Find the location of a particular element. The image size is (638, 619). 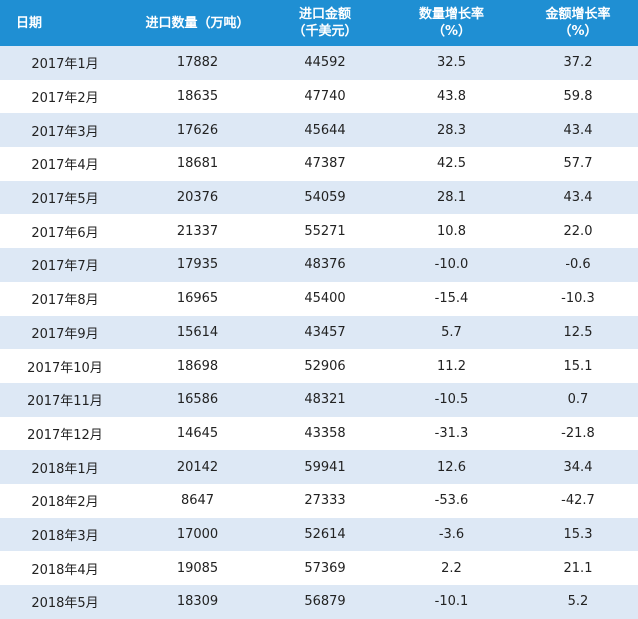

cell-volume: 17882 is located at coordinates (197, 63).